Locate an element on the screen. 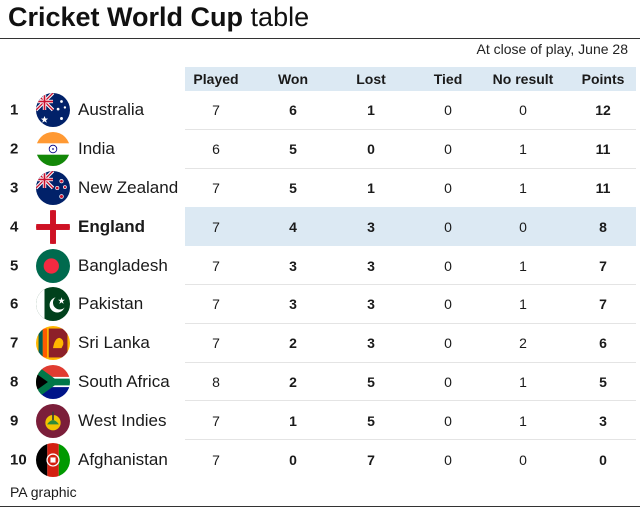  lost-cell: 1 is located at coordinates (371, 110).